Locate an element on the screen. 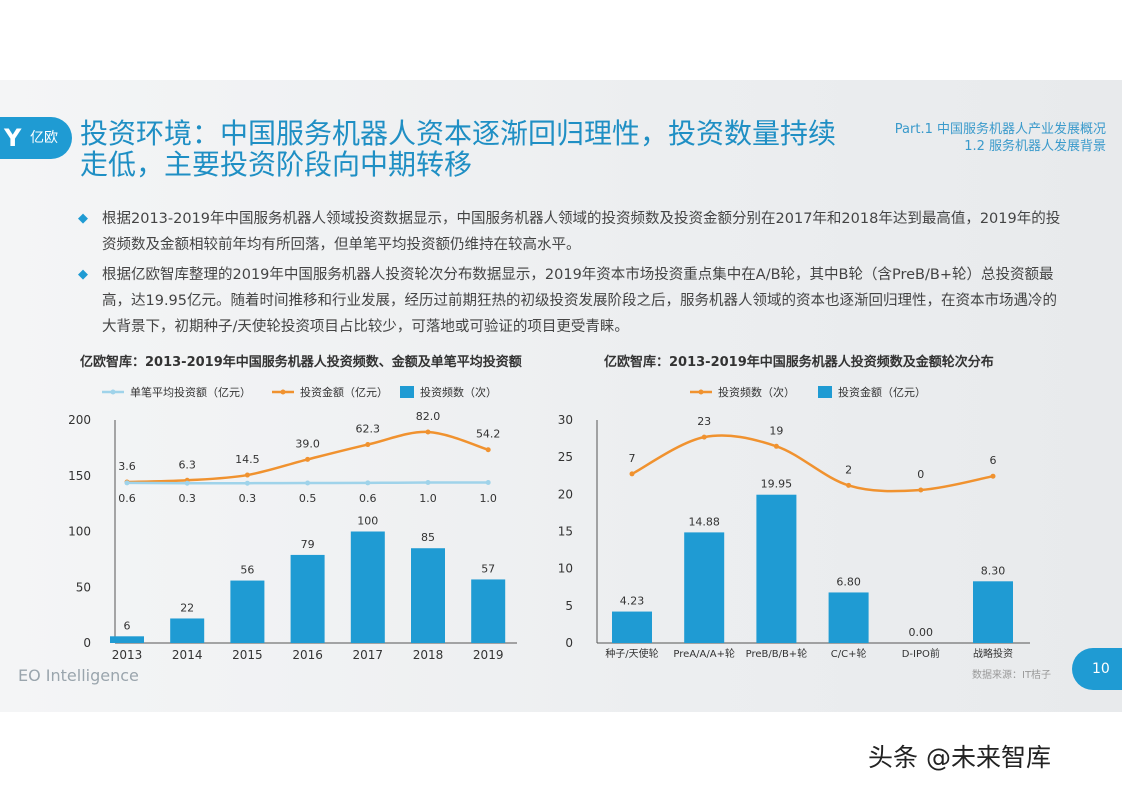  logo: Y 亿欧 is located at coordinates (36, 138).